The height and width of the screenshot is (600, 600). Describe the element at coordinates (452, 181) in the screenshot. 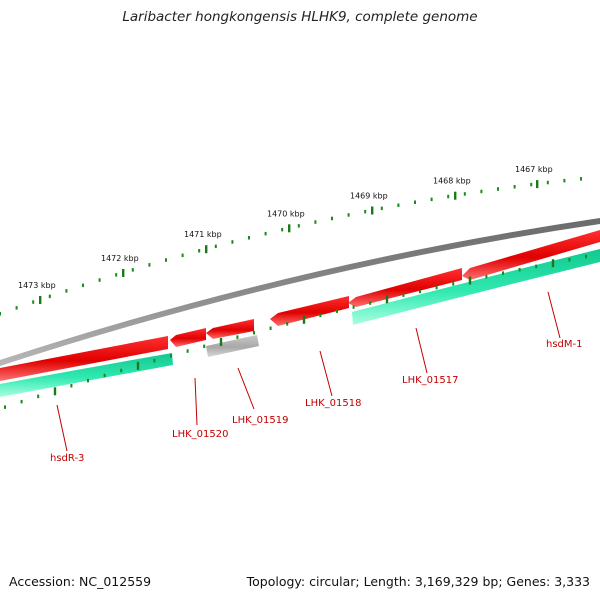

I see `ruler-label: 1468 kbp` at that location.